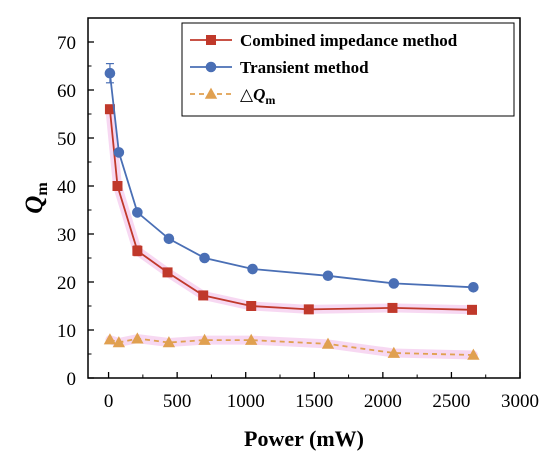 This screenshot has width=550, height=464. I want to click on x-tick-label: 1500, so click(314, 401).